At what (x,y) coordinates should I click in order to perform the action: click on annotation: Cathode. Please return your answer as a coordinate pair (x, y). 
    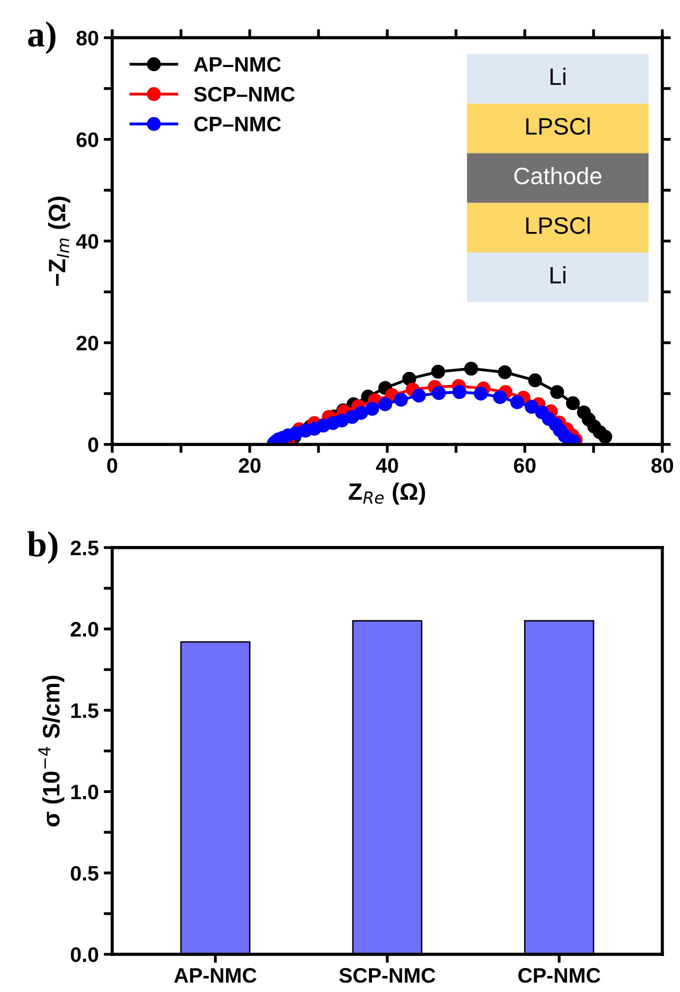
    Looking at the image, I should click on (558, 175).